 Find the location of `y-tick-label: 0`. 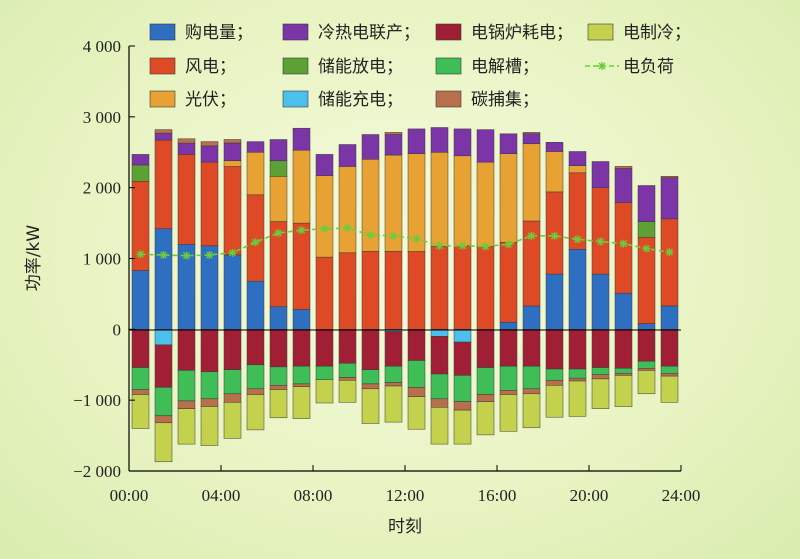

y-tick-label: 0 is located at coordinates (117, 329).